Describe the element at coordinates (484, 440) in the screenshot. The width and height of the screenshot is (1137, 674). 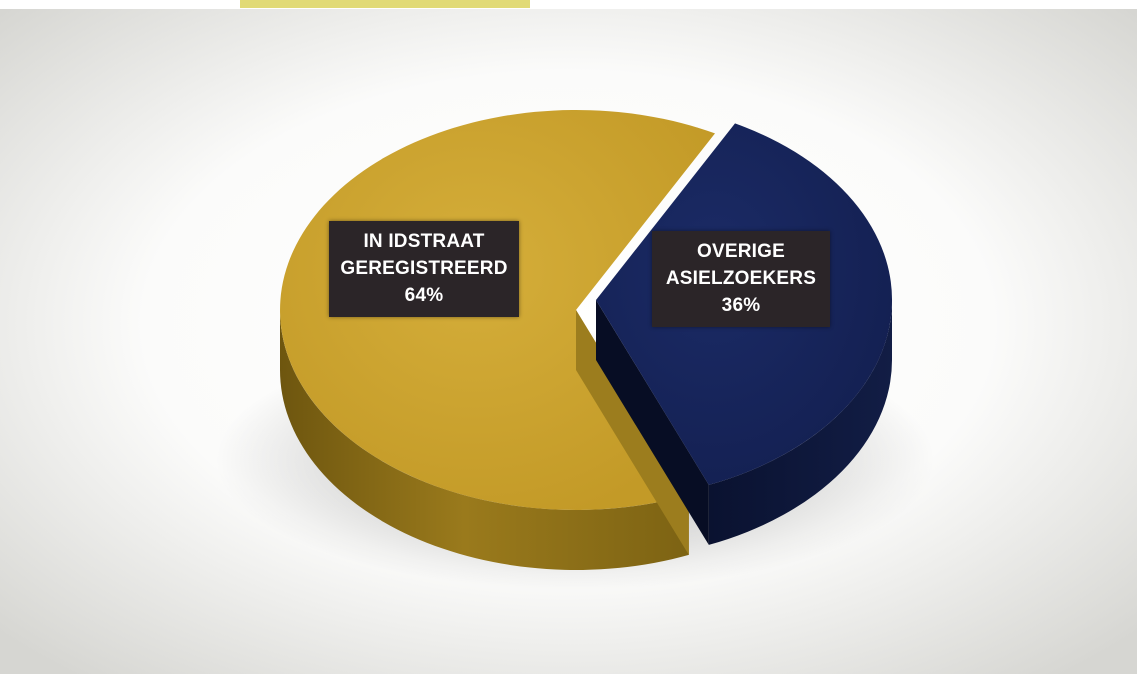
I see `slice-0-side` at that location.